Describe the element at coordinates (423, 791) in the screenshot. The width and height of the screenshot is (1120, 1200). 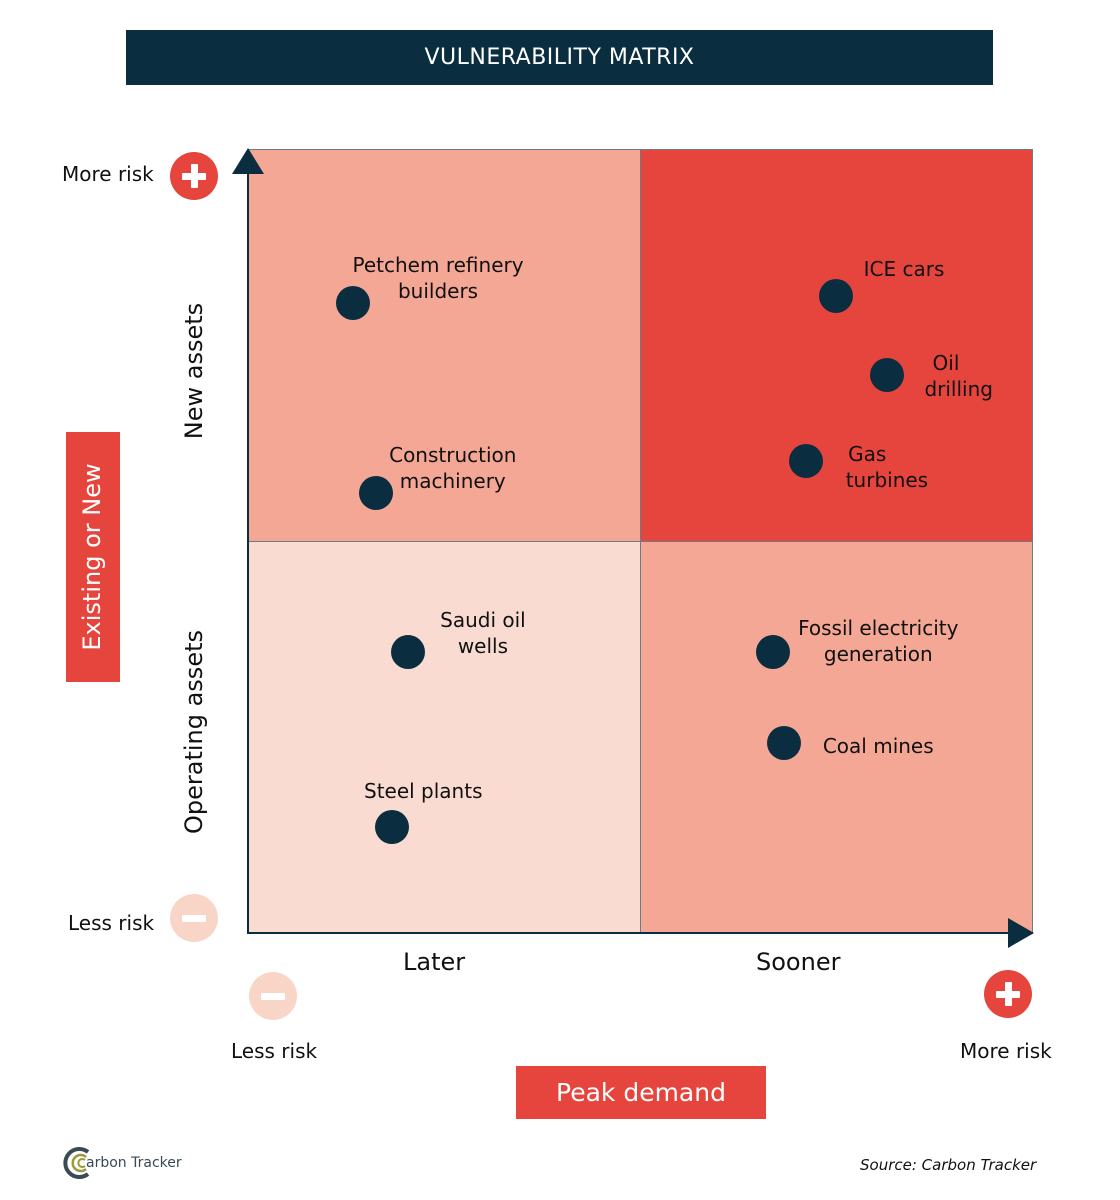
I see `data-point-label: Steel plants` at that location.